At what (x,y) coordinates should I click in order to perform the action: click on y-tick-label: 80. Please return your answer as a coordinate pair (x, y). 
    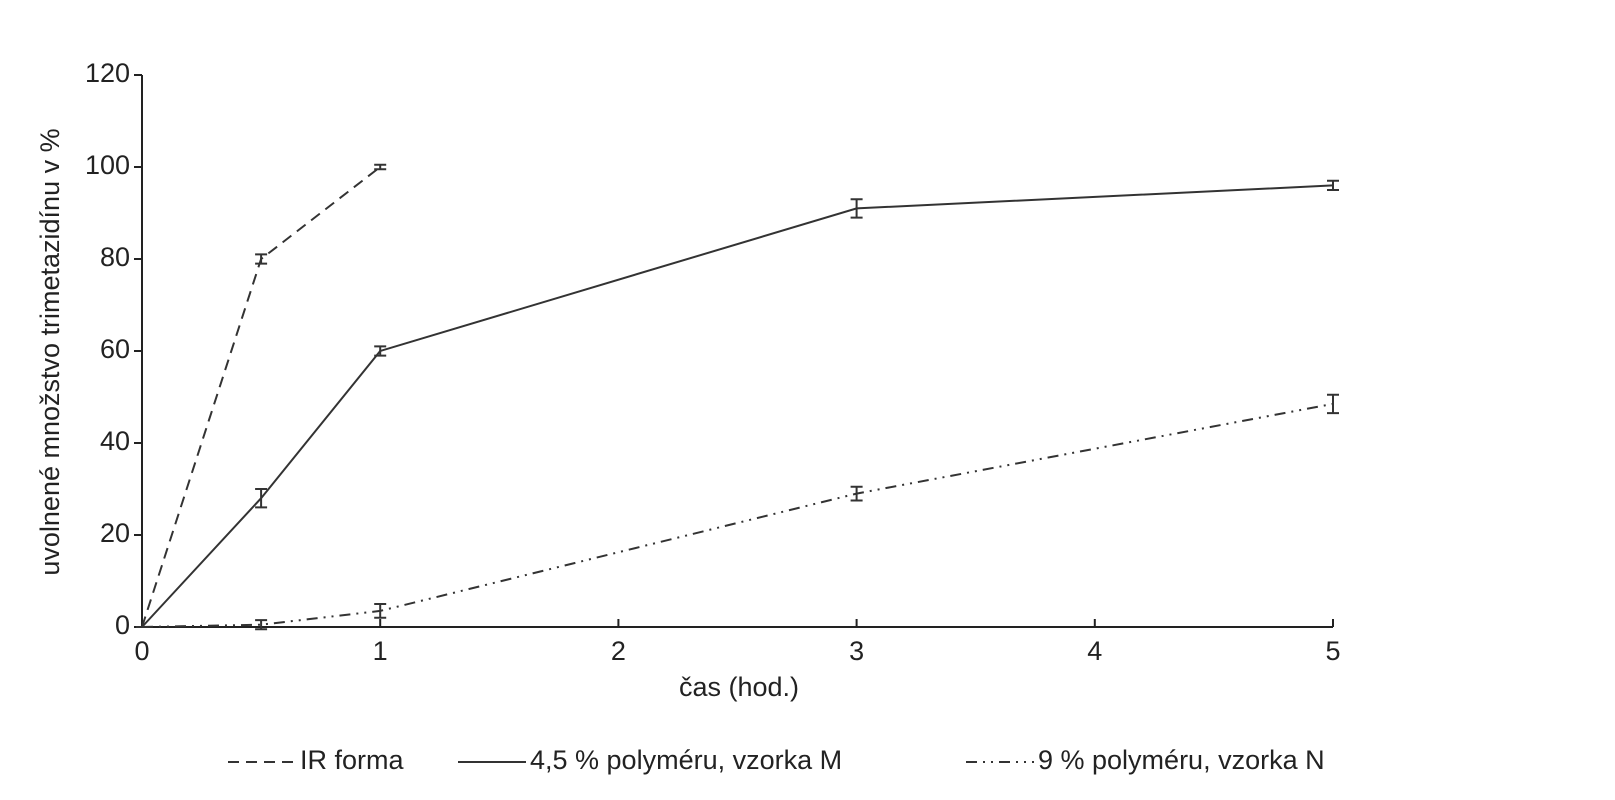
    Looking at the image, I should click on (115, 257).